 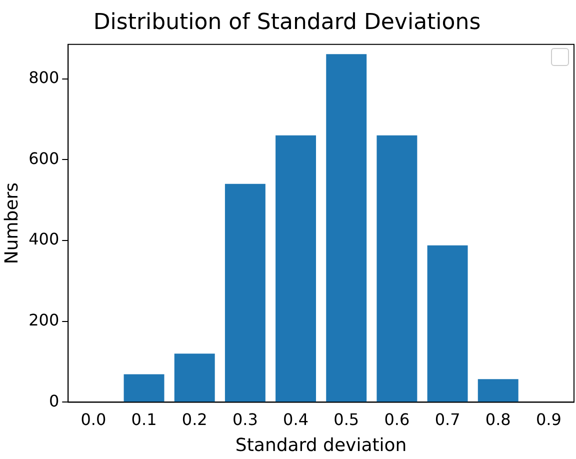 What do you see at coordinates (347, 419) in the screenshot?
I see `x-tick-label: 0.5` at bounding box center [347, 419].